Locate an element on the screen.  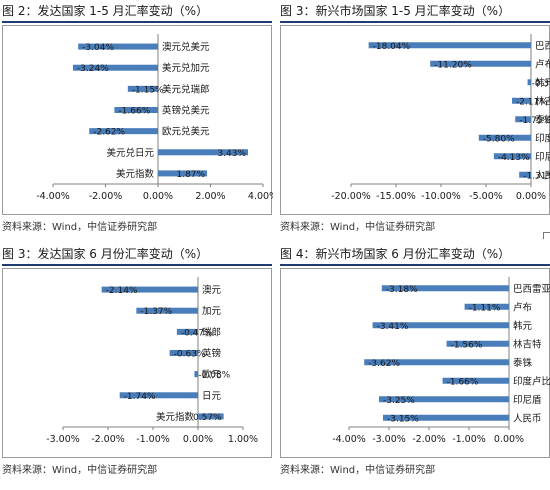
data-label: 0.57% is located at coordinates (207, 418).